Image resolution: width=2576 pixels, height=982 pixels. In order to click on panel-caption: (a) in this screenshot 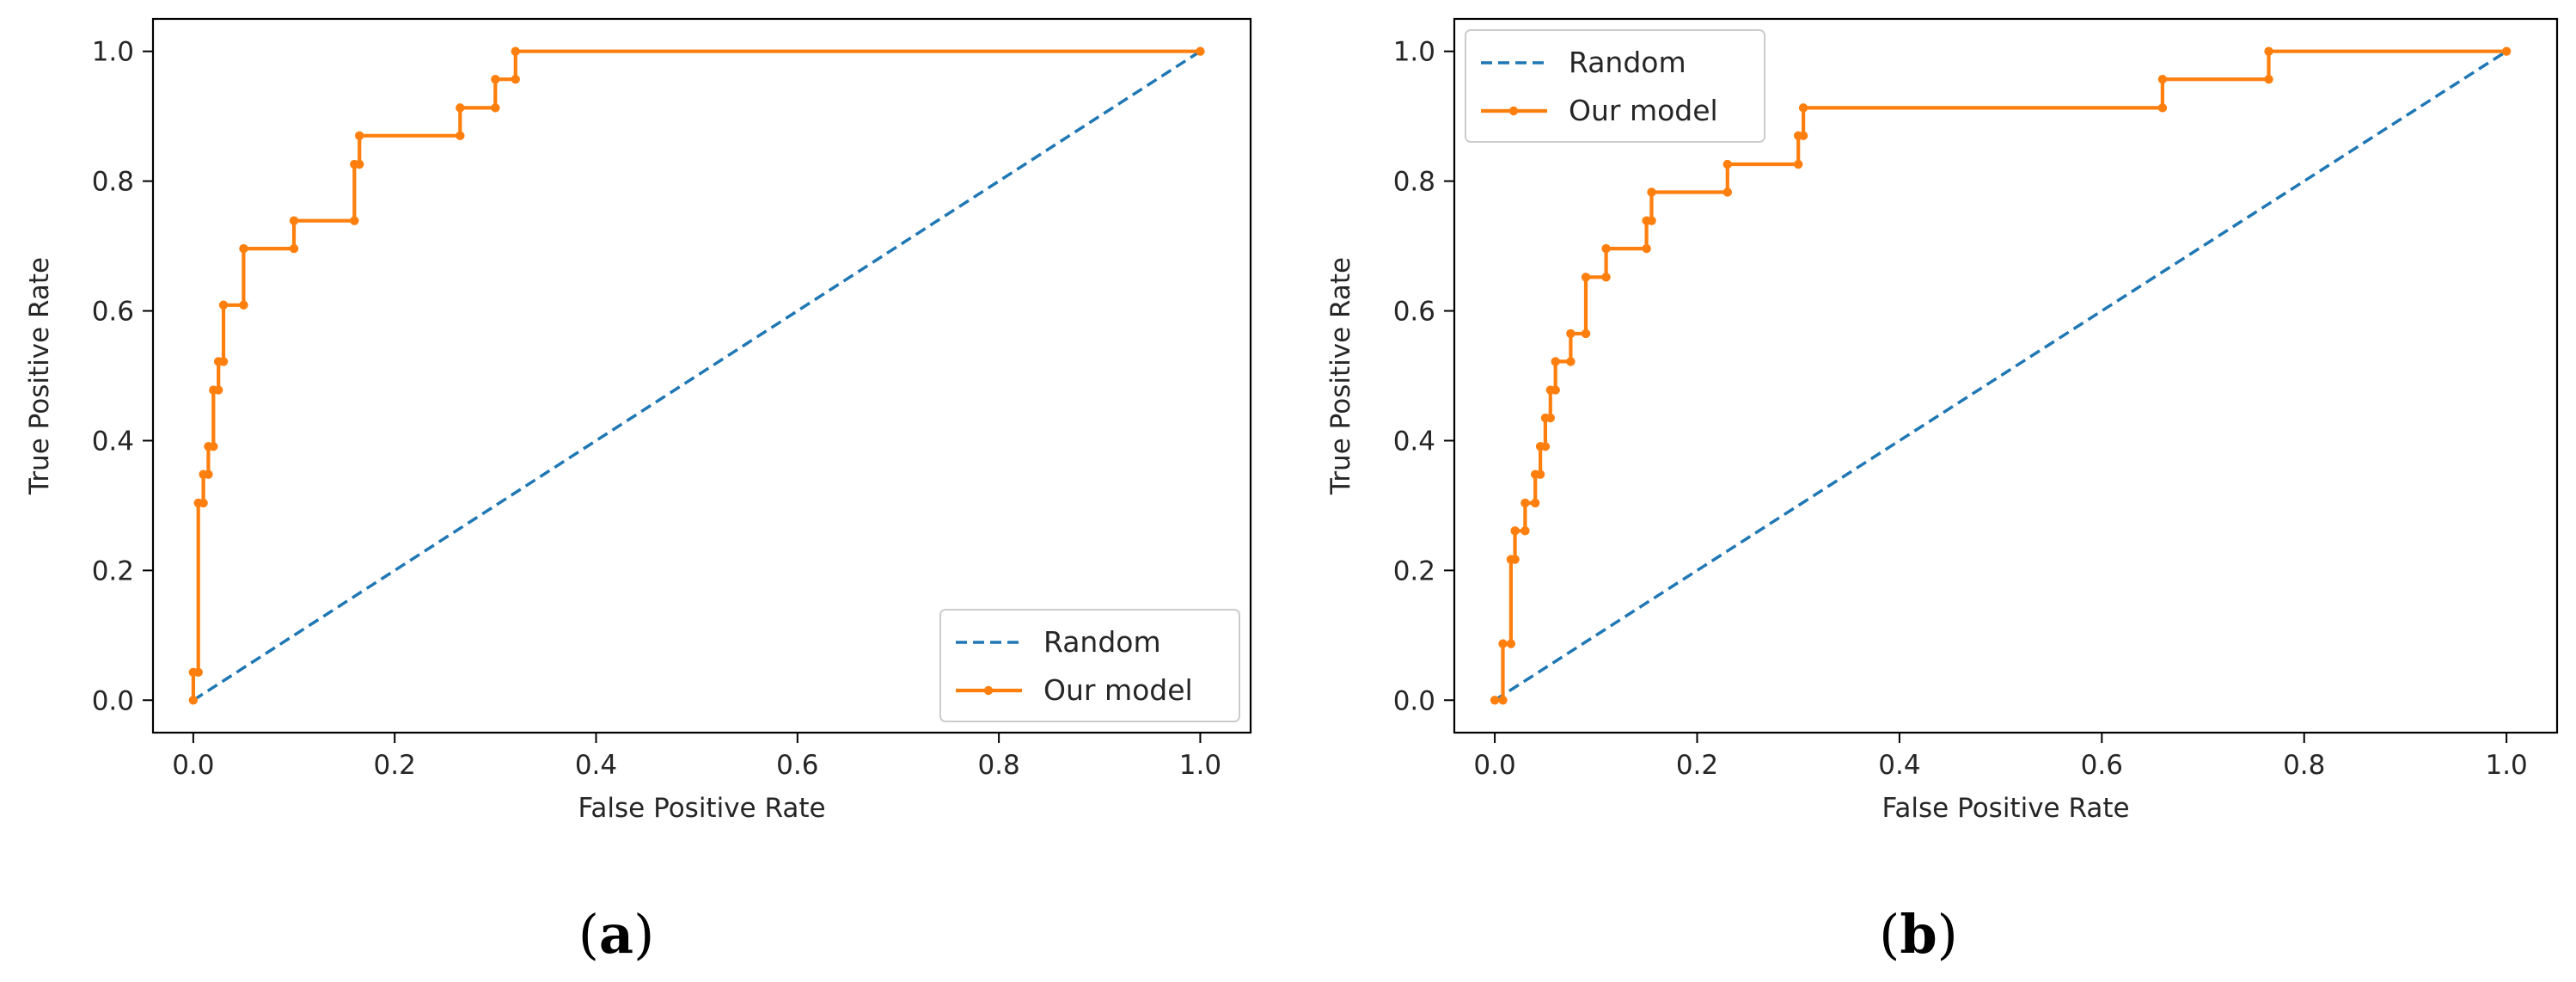, I will do `click(616, 934)`.